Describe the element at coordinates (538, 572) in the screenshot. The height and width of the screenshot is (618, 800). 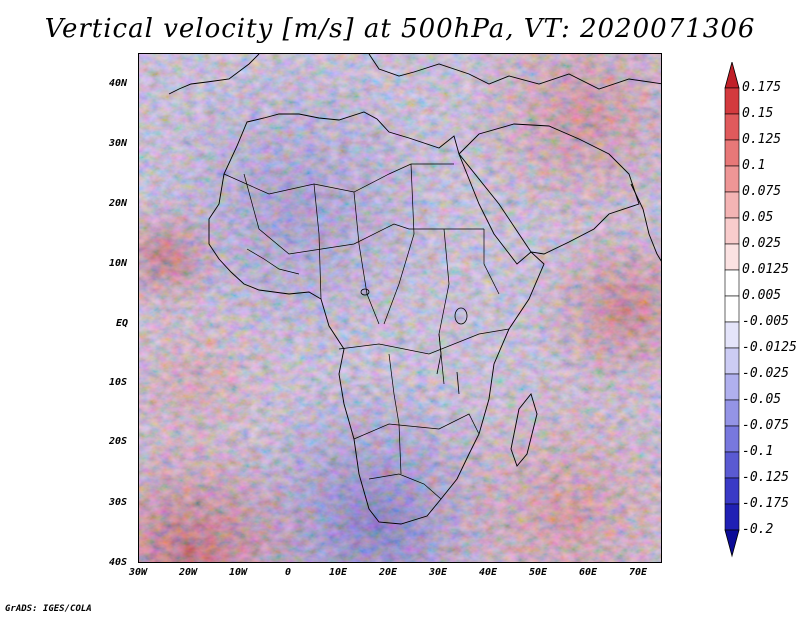
I see `lon-label-50e: 50E` at that location.